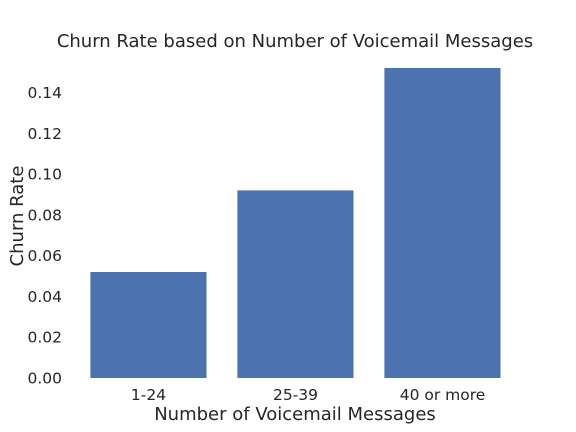 This screenshot has height=432, width=576. I want to click on x-tick-label: 1-24, so click(148, 395).